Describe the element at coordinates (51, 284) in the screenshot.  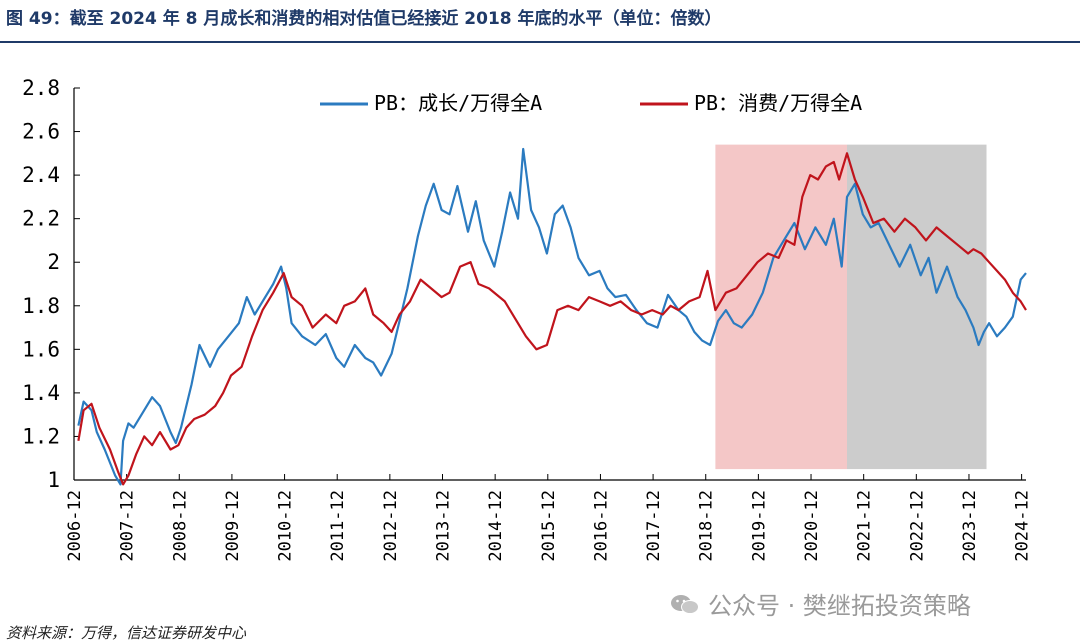
I see `y-axis: 2.8 2.6 2.4 2.2 2 1.8 1.6 1.4 1.2 1` at that location.